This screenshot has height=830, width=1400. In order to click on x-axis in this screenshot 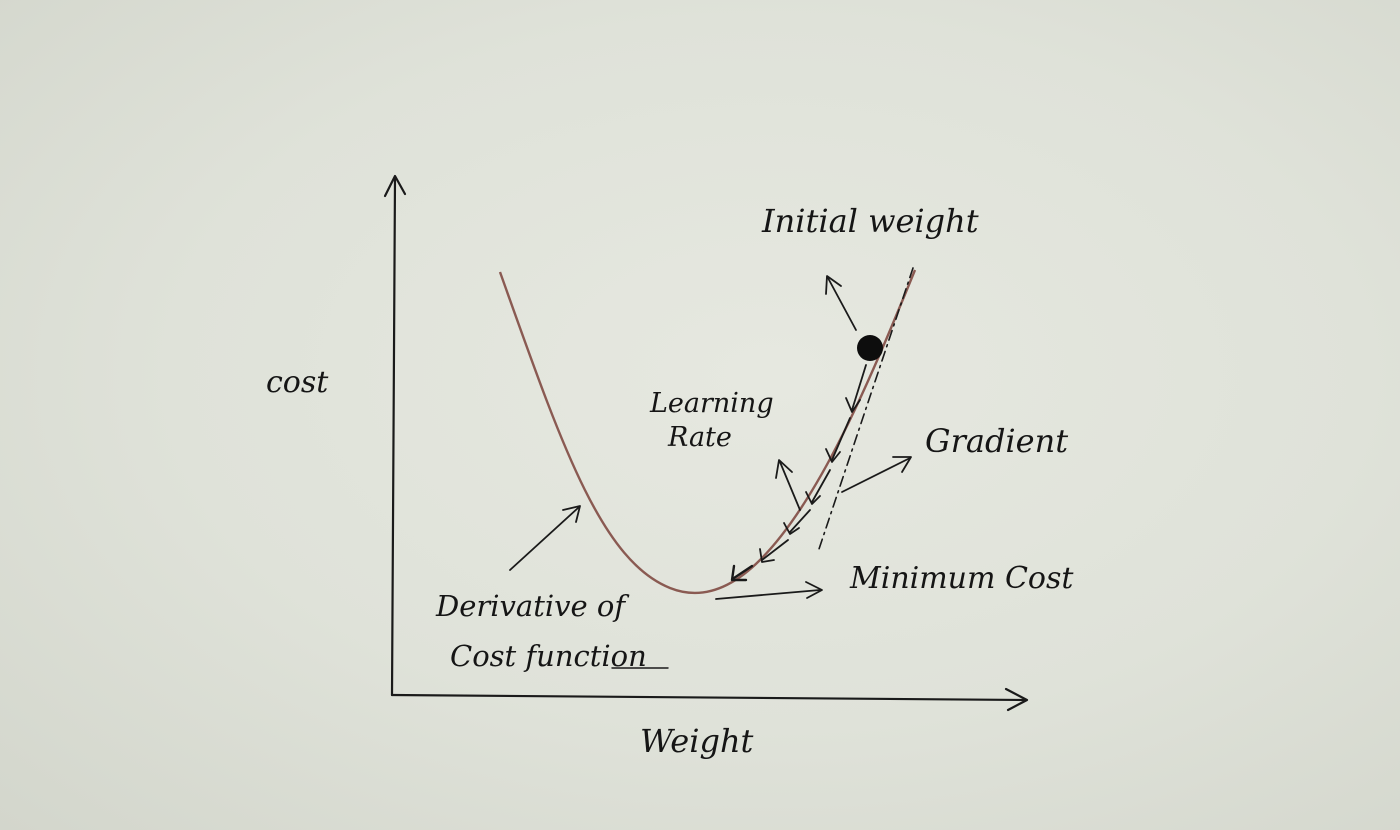, I will do `click(708, 697)`.